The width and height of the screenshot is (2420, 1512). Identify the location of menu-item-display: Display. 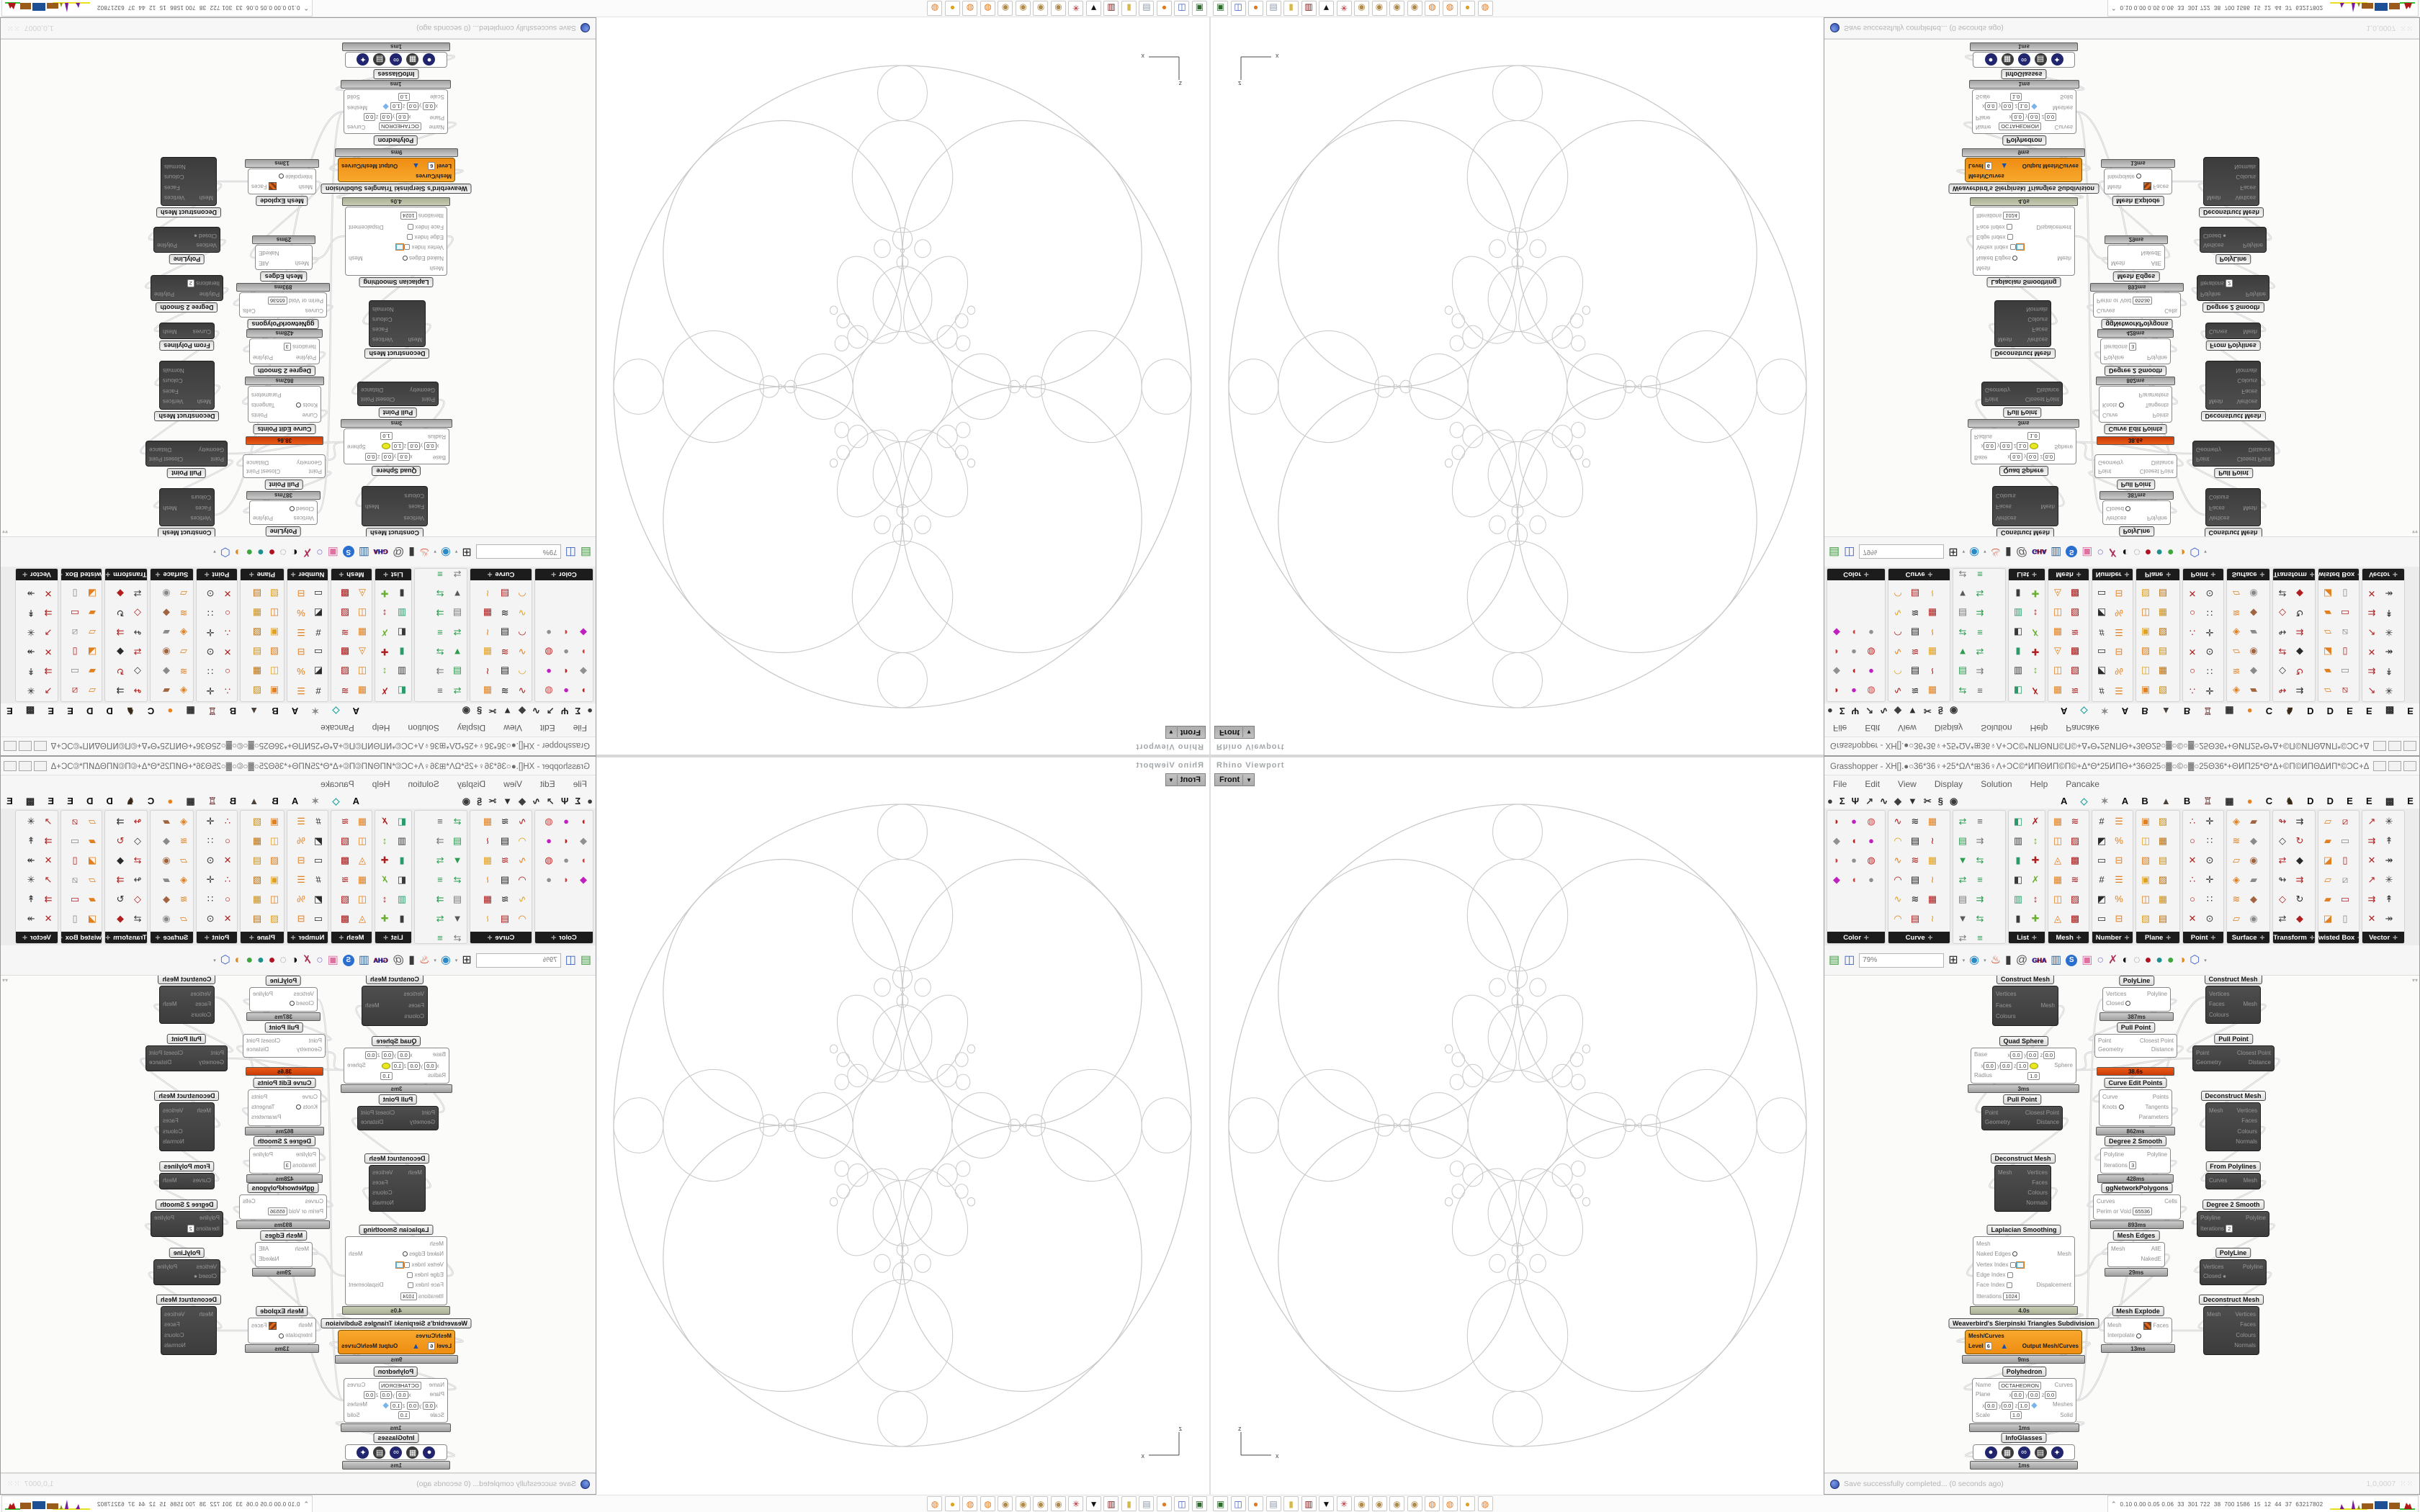
(471, 728).